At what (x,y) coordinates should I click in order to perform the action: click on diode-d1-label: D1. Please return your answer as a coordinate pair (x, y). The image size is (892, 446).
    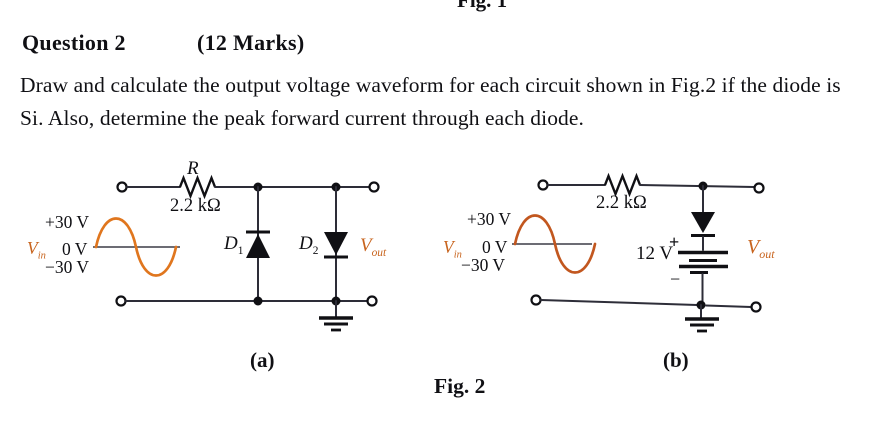
    Looking at the image, I should click on (233, 245).